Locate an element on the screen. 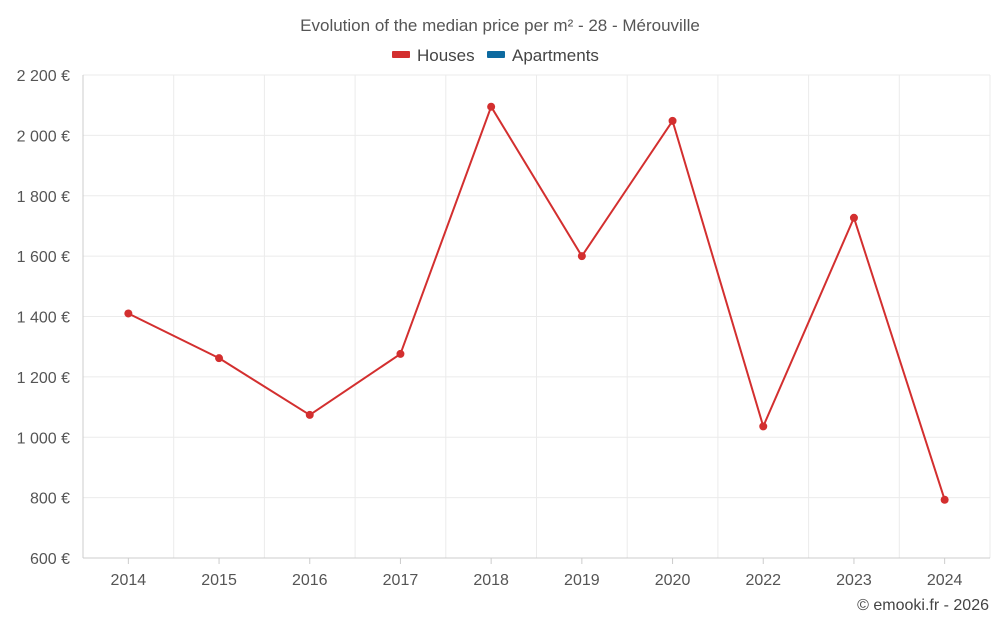  x-tick-label: 2017 is located at coordinates (401, 580).